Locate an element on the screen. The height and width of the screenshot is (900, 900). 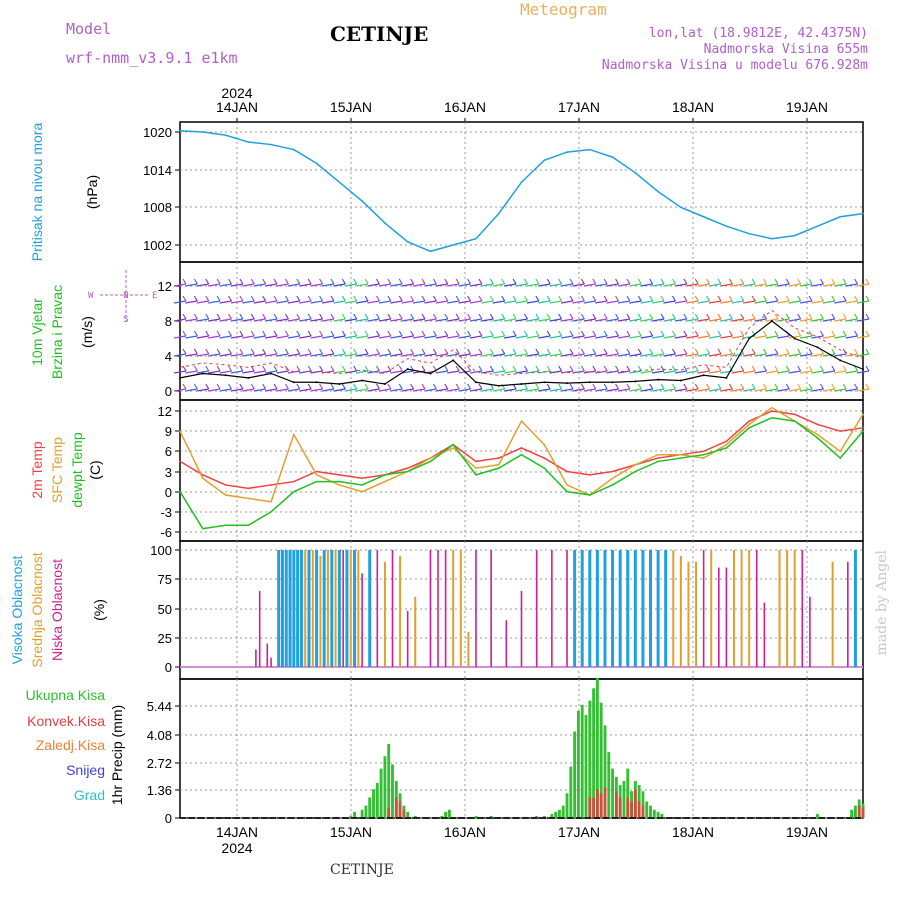
ytick-label-3-1: 75 is located at coordinates (165, 579).